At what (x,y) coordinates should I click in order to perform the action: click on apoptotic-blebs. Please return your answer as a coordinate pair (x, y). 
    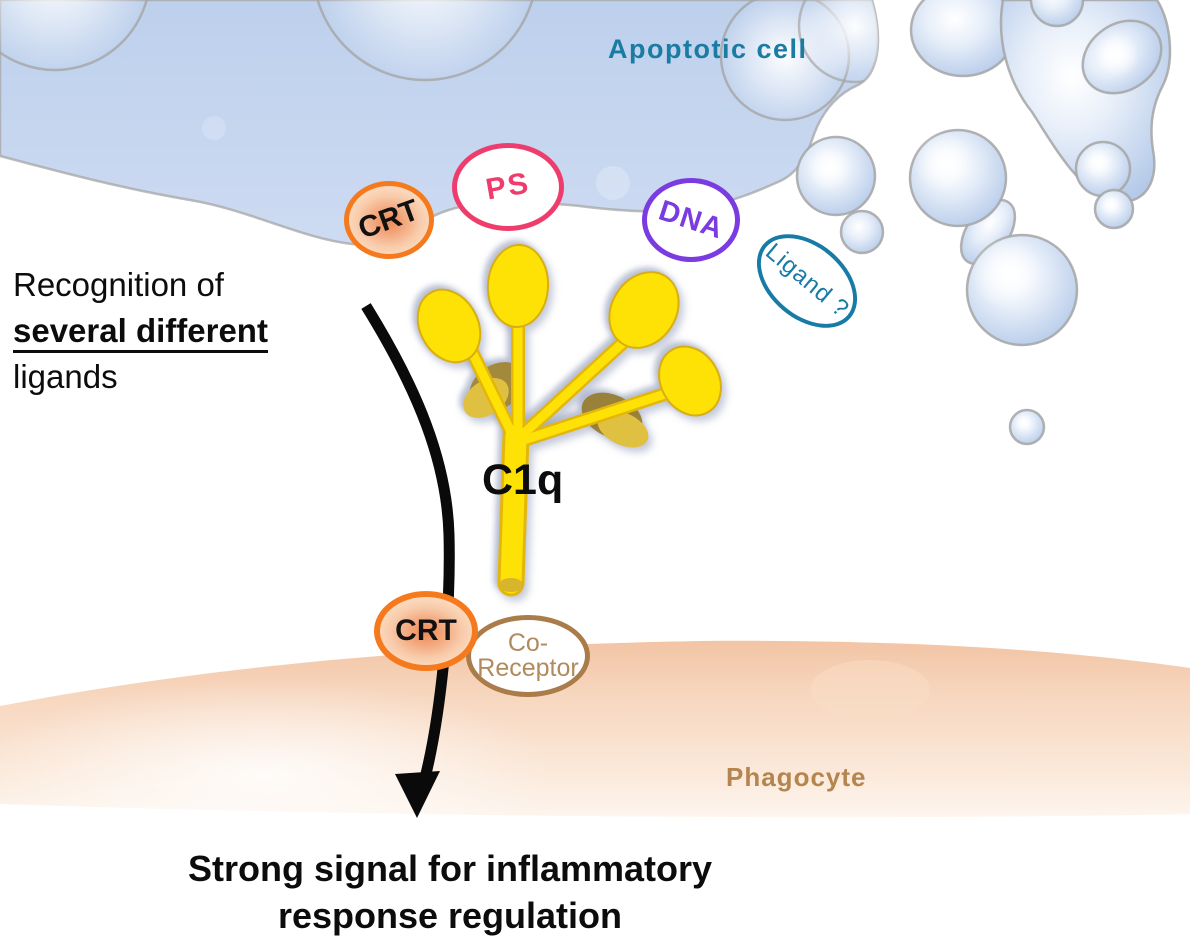
    Looking at the image, I should click on (983, 223).